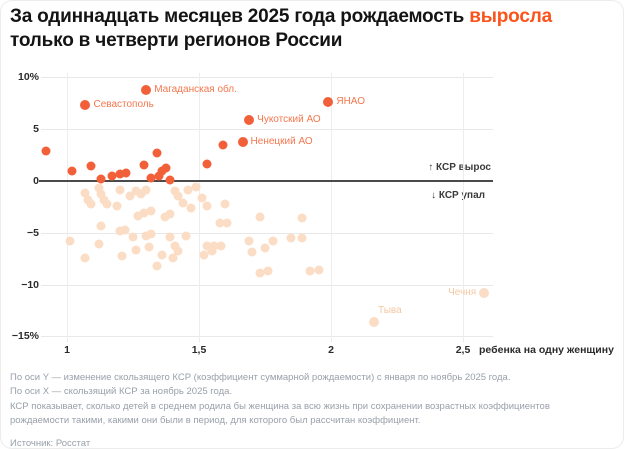 This screenshot has height=449, width=624. I want to click on x-axis-unit-label: ребенка на одну женщину, so click(546, 350).